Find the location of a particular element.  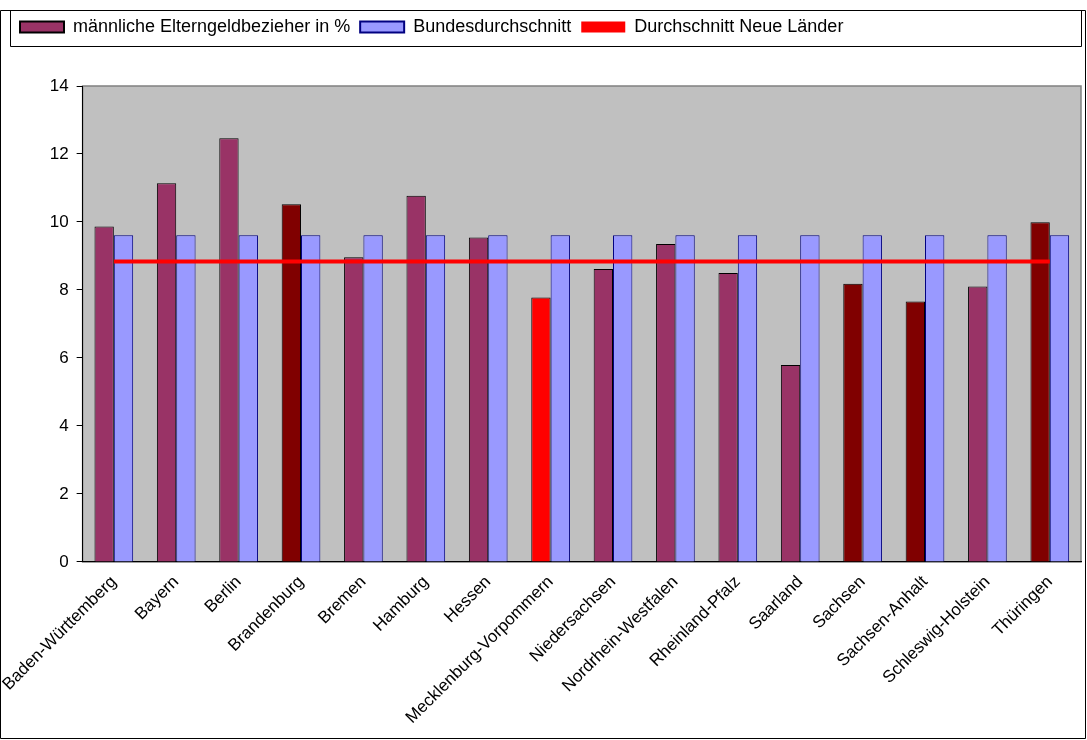

legend-label: männliche Elterngeldbezieher in % is located at coordinates (212, 25).